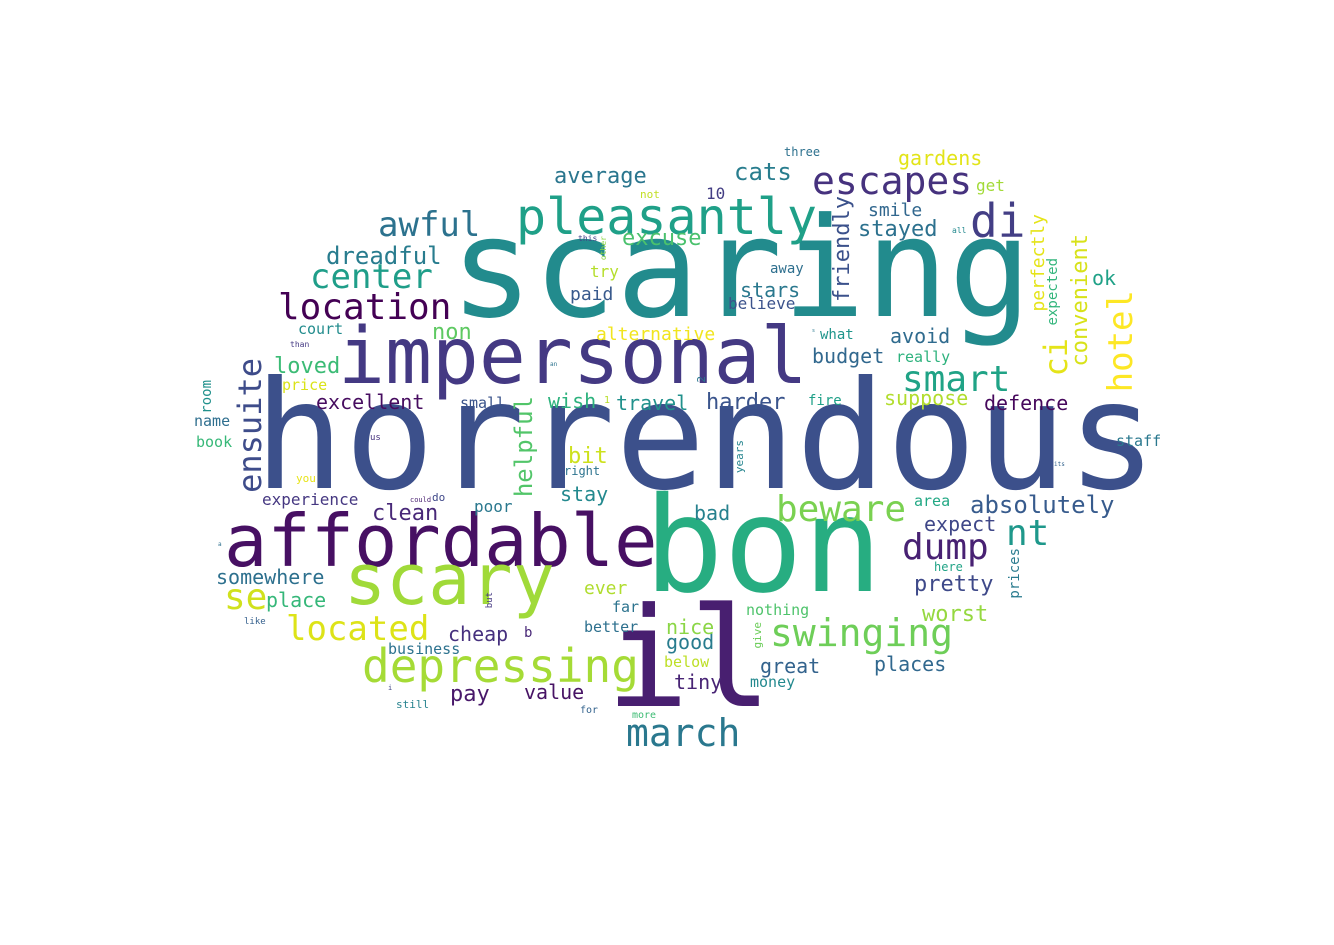 This screenshot has width=1334, height=945. I want to click on word-try: try, so click(604, 271).